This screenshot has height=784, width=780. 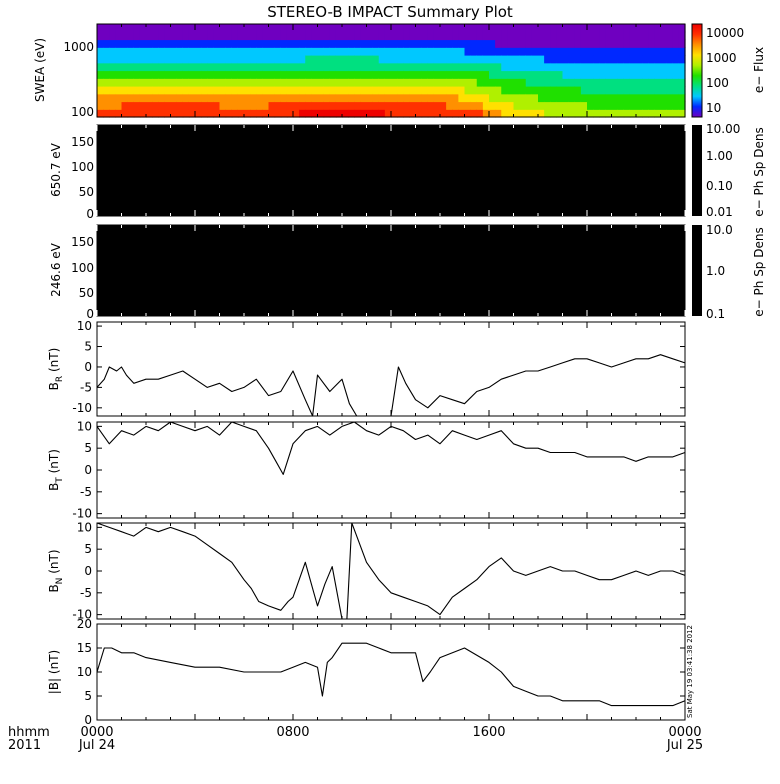 What do you see at coordinates (391, 571) in the screenshot?
I see `bn-panel` at bounding box center [391, 571].